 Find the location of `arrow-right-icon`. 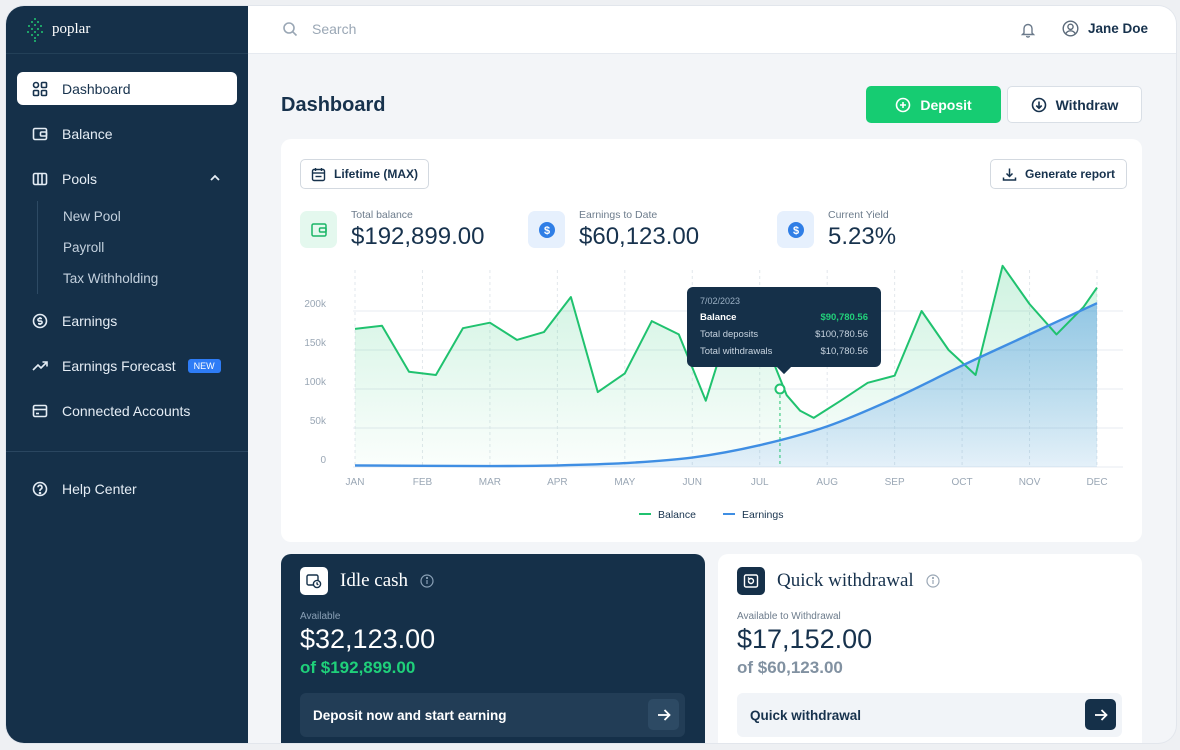

arrow-right-icon is located at coordinates (663, 714).